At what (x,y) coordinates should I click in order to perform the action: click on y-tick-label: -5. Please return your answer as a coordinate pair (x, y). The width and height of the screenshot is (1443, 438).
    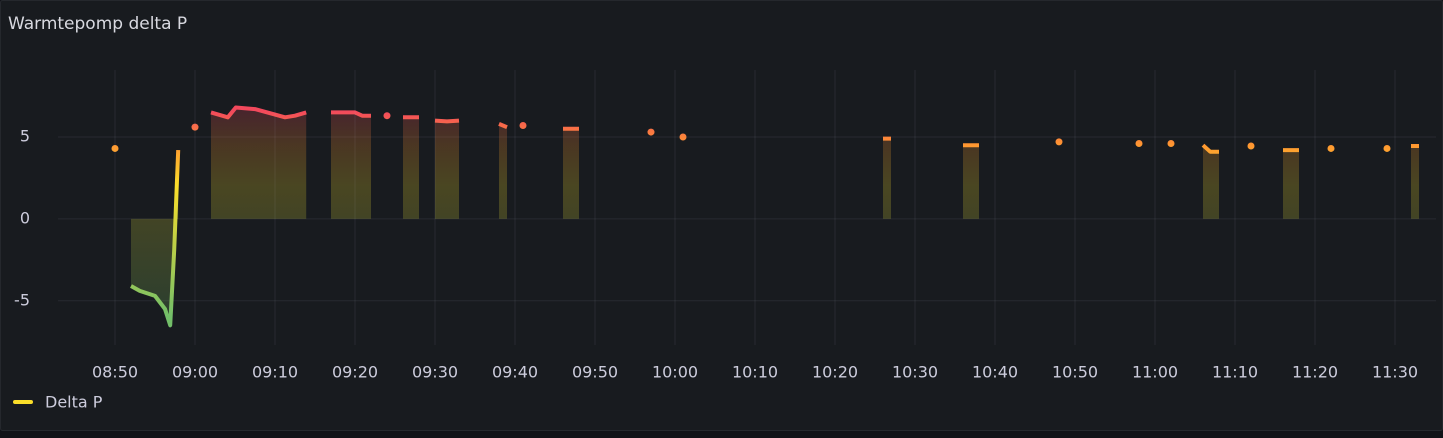
    Looking at the image, I should click on (22, 299).